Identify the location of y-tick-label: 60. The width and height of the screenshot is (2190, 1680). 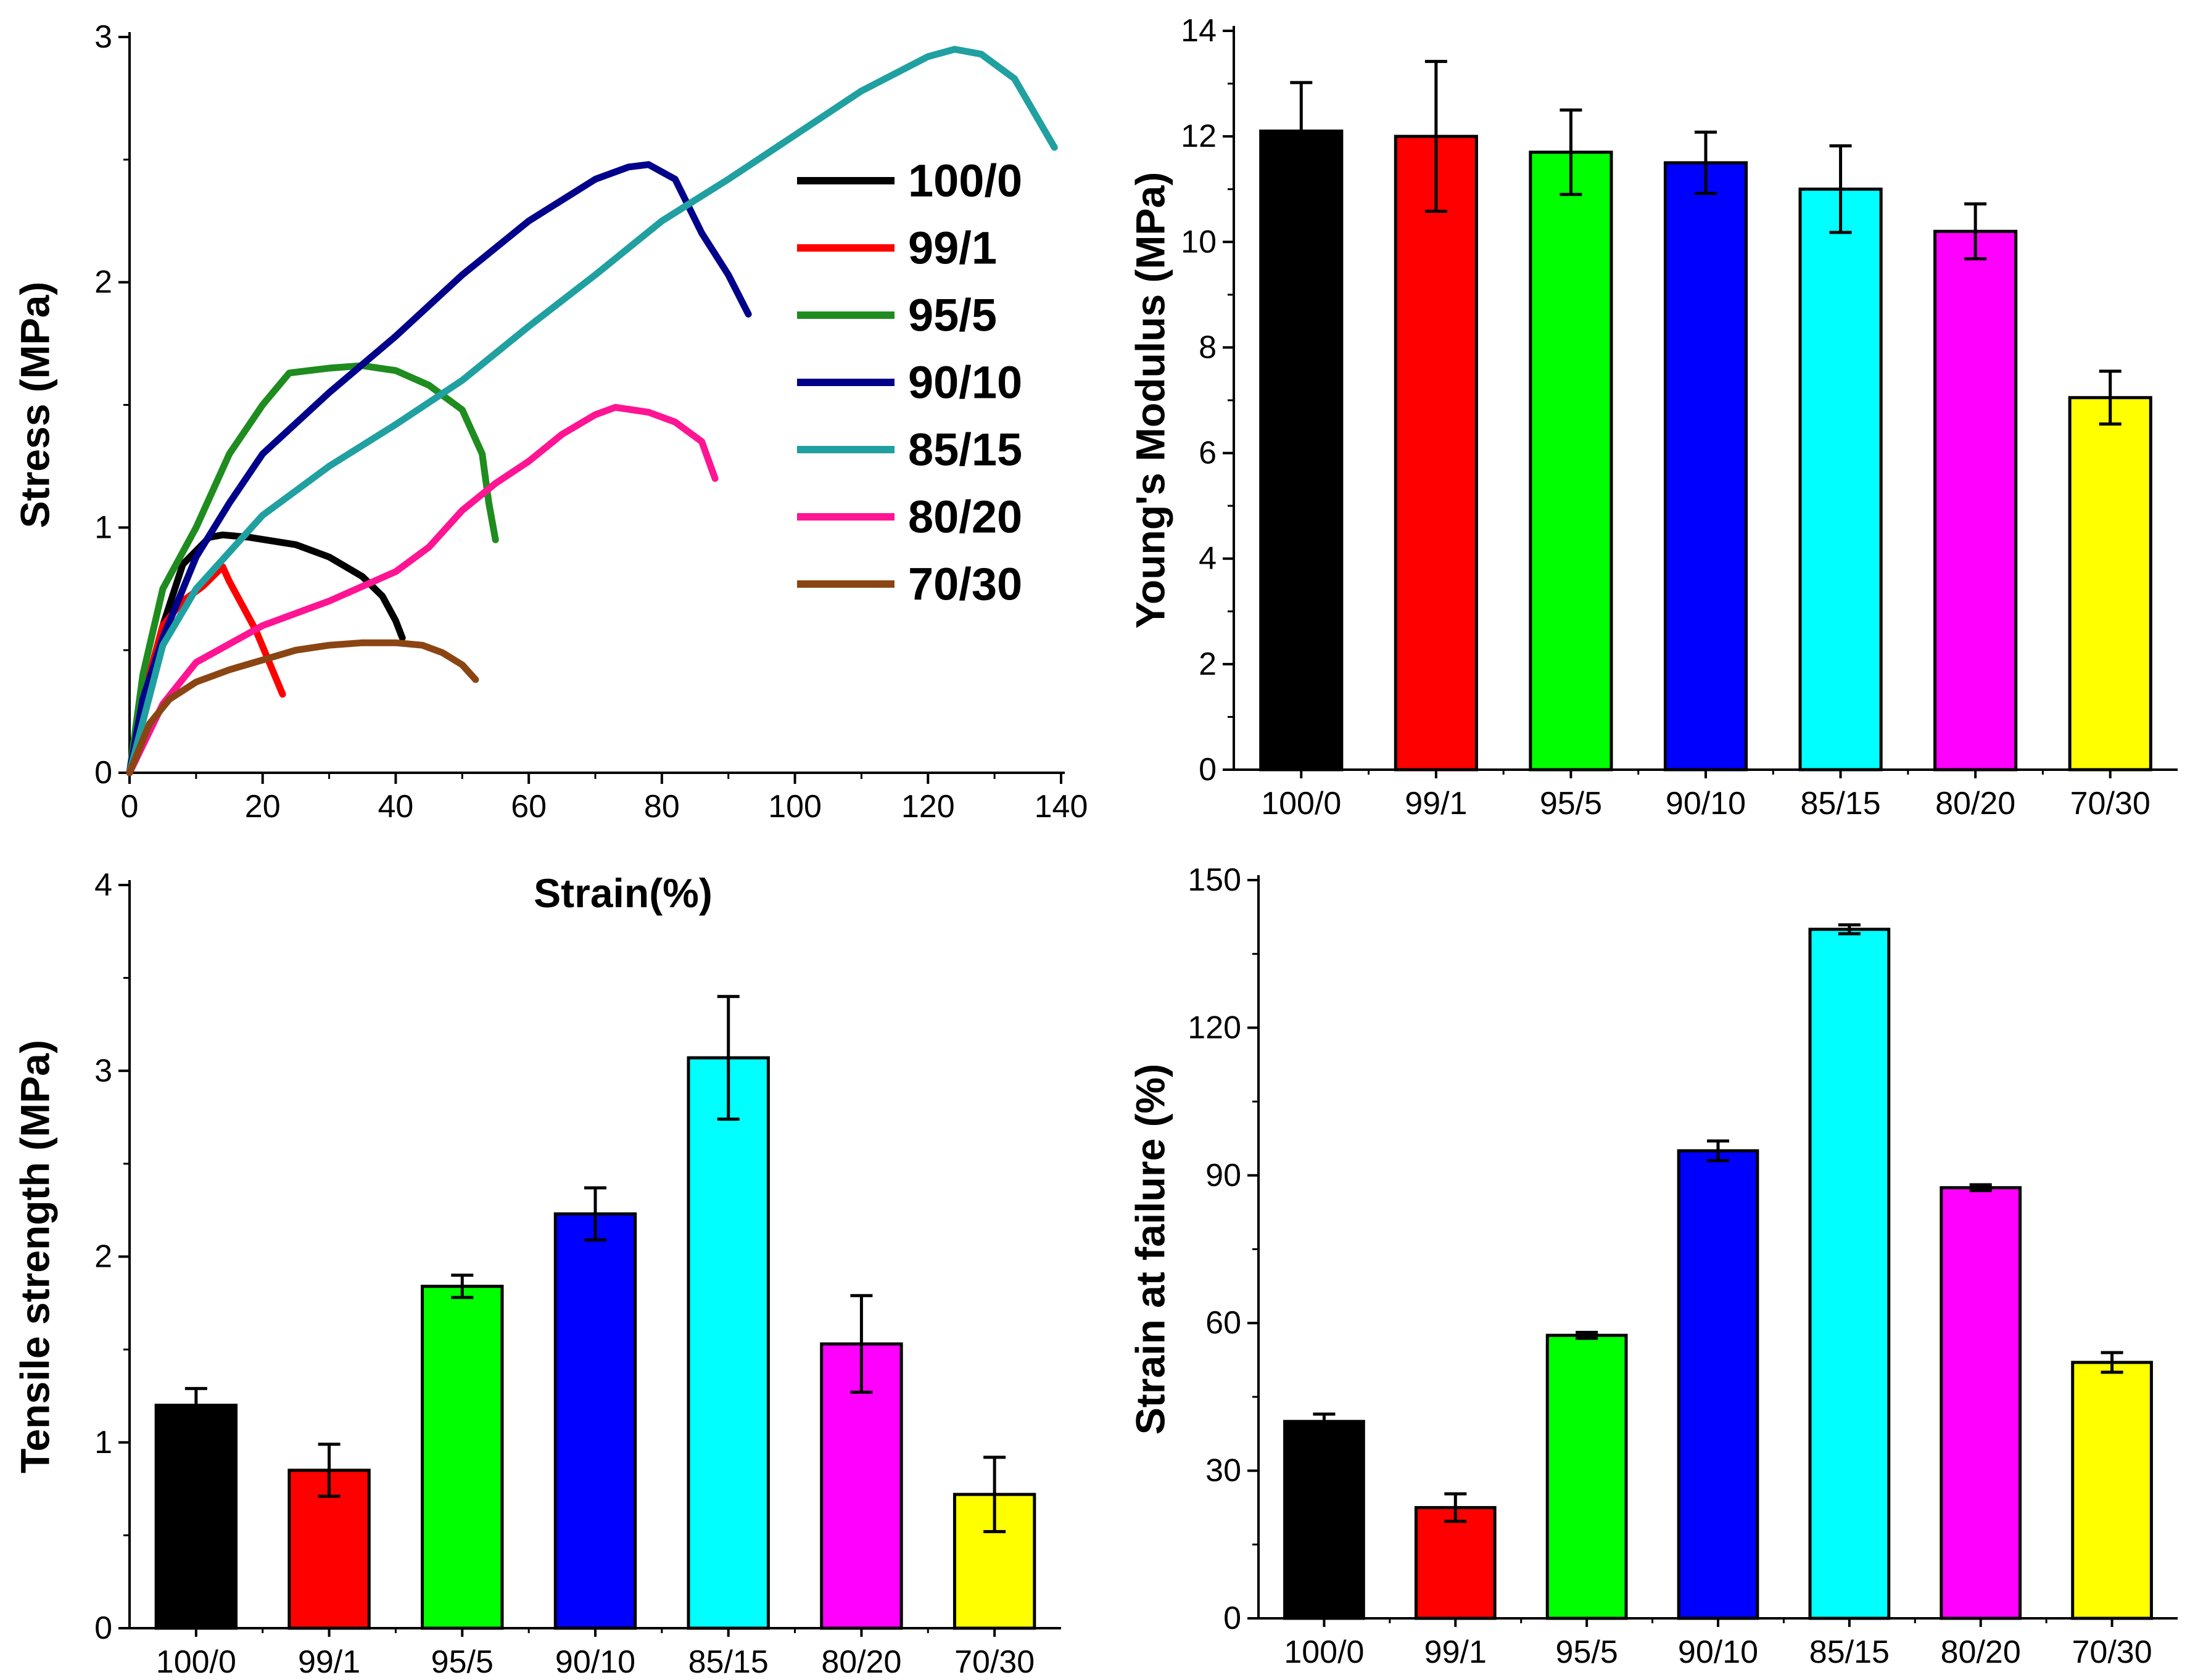
(1223, 1323).